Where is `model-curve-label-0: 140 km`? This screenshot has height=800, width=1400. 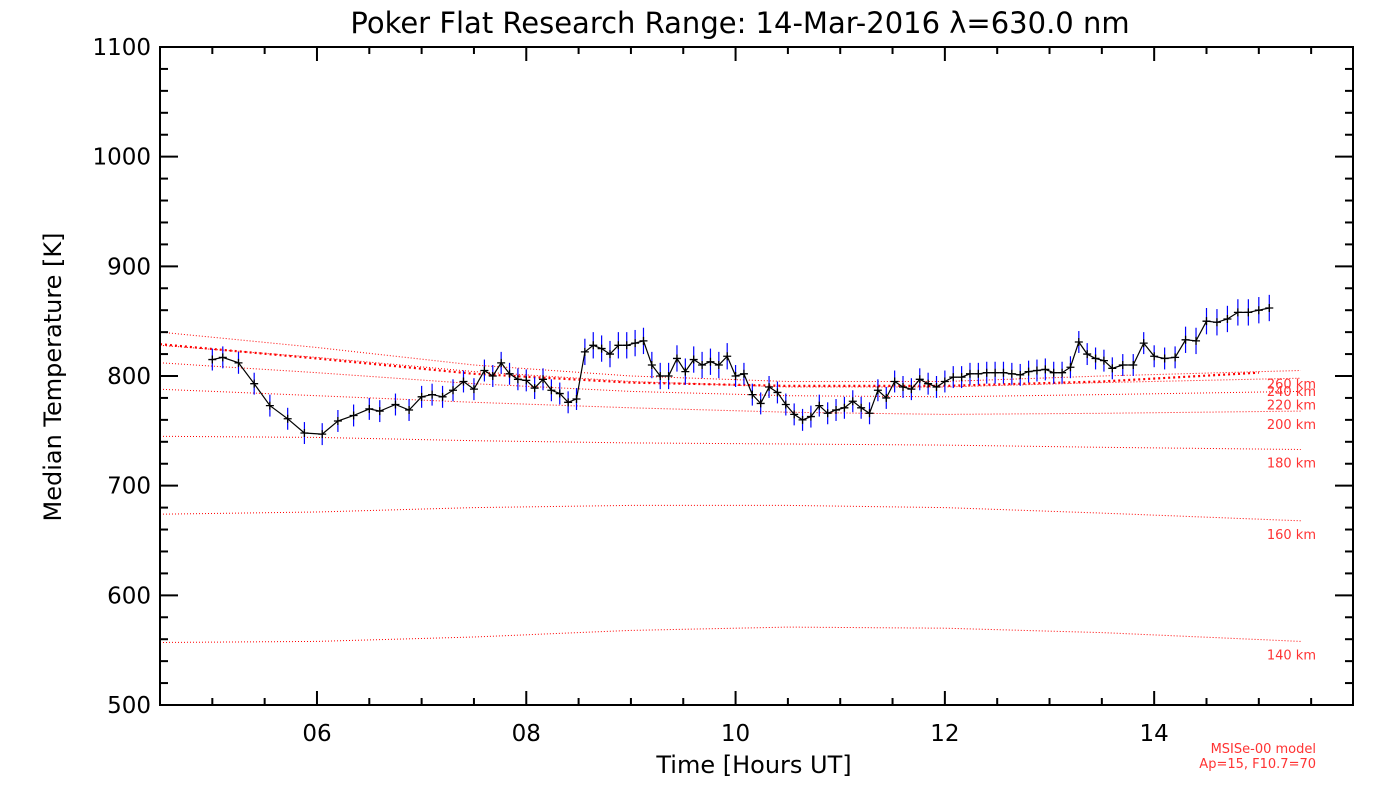 model-curve-label-0: 140 km is located at coordinates (1291, 655).